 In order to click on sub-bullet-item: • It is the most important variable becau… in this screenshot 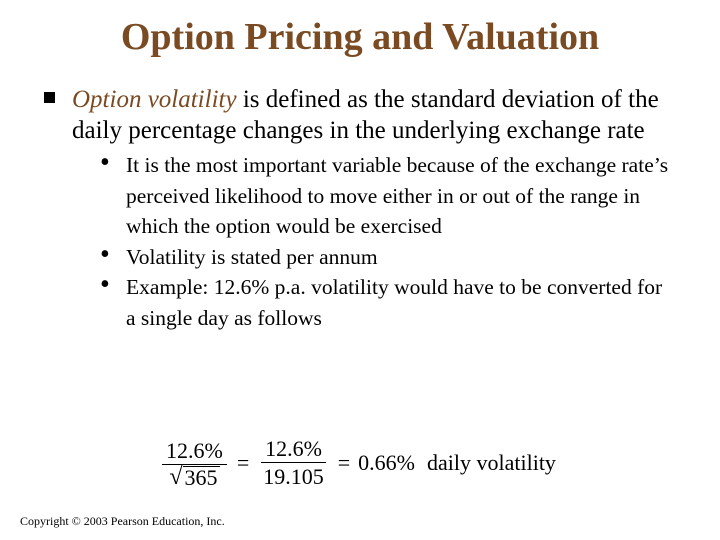, I will do `click(385, 194)`.